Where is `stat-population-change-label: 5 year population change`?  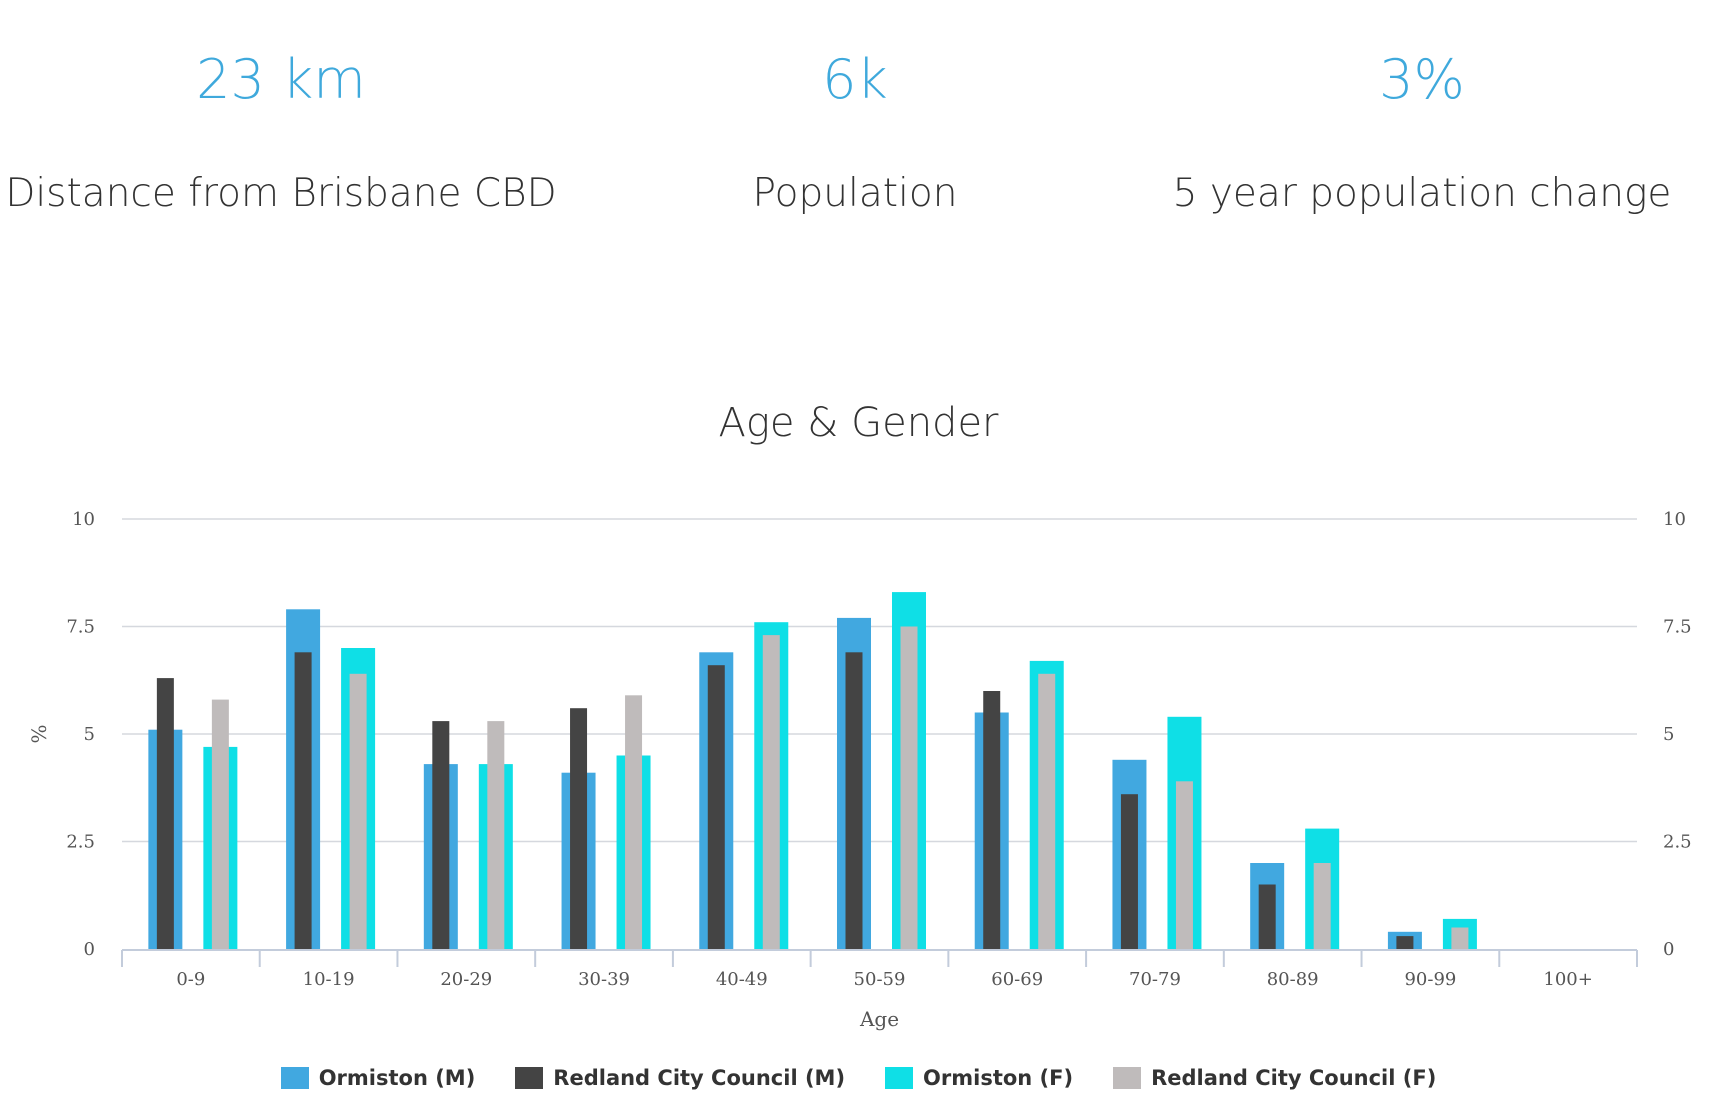 stat-population-change-label: 5 year population change is located at coordinates (1422, 193).